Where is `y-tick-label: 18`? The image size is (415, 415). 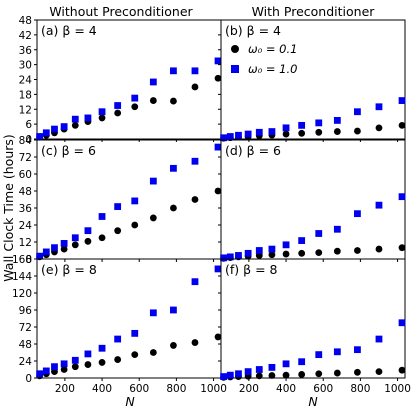 y-tick-label: 18 is located at coordinates (25, 95).